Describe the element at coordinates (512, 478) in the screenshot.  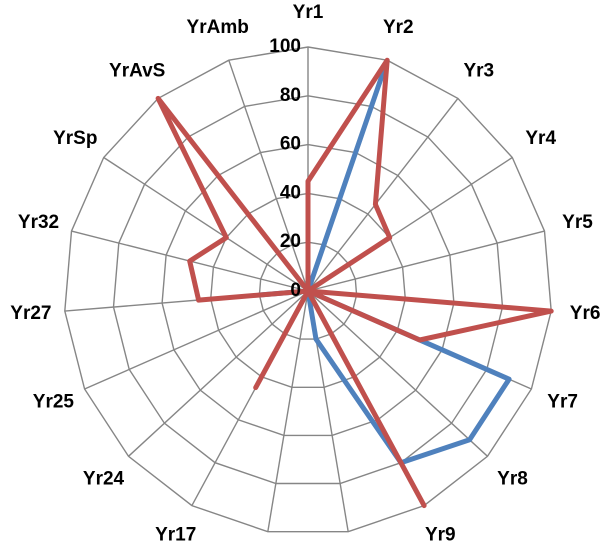
I see `category-label: Yr8` at that location.